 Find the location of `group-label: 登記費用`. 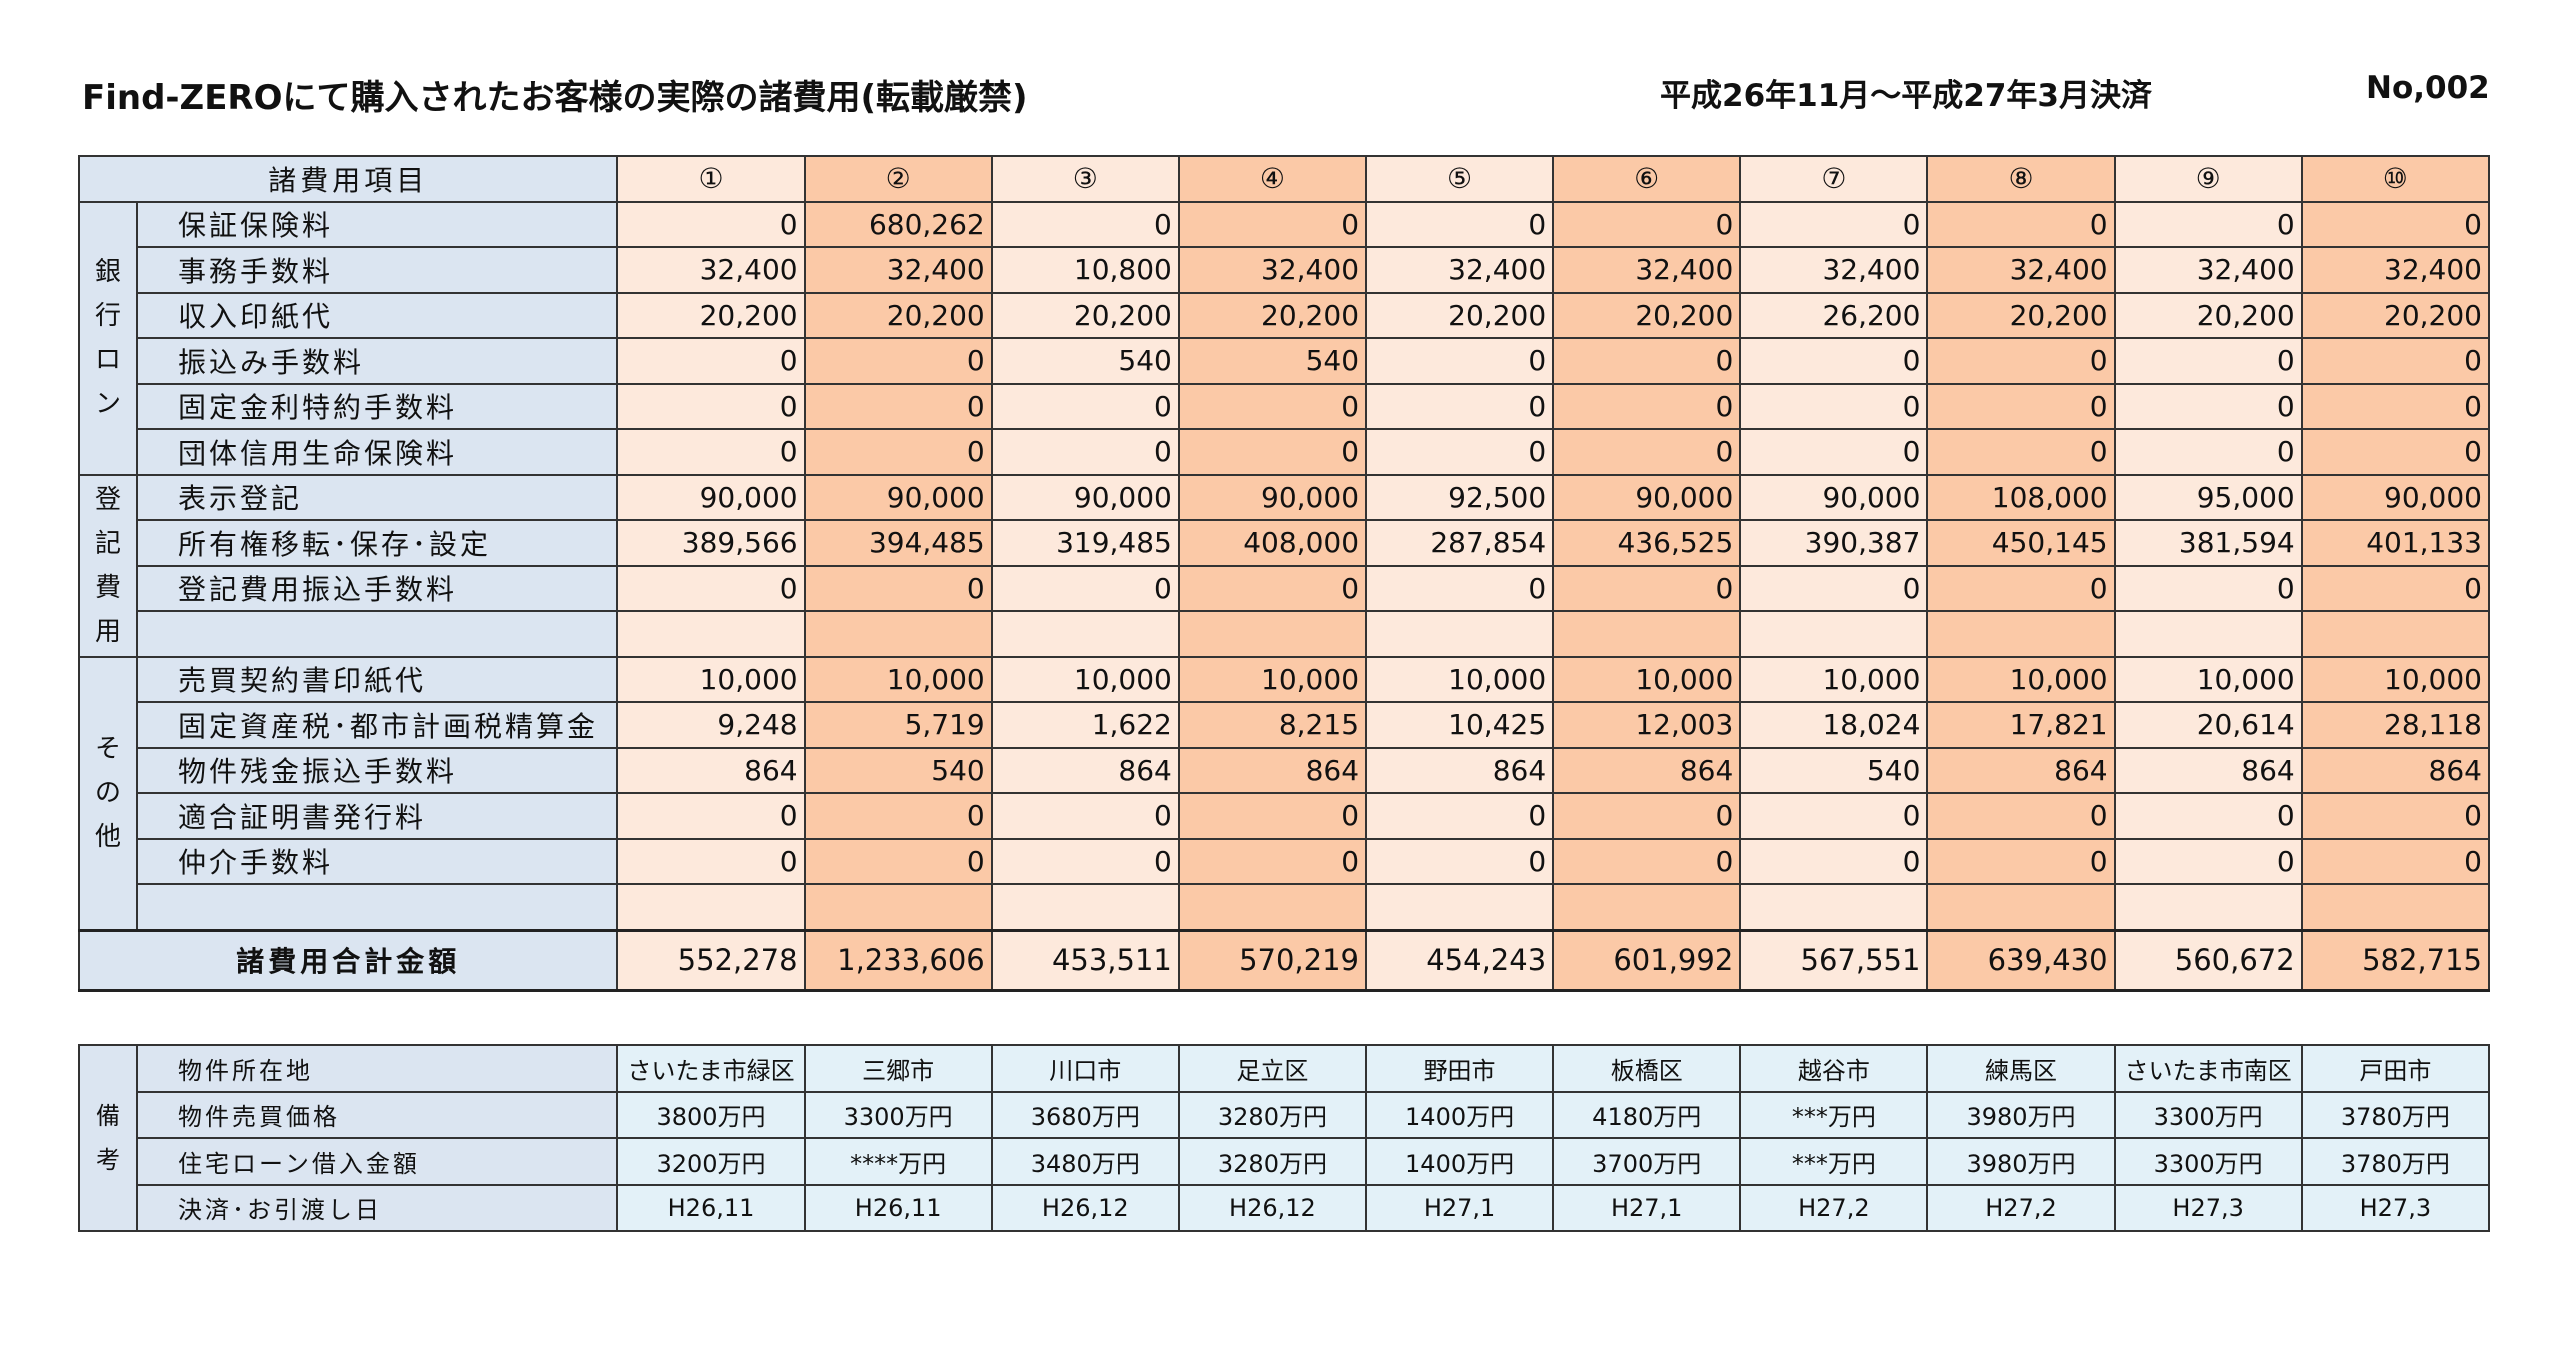

group-label: 登記費用 is located at coordinates (108, 565).